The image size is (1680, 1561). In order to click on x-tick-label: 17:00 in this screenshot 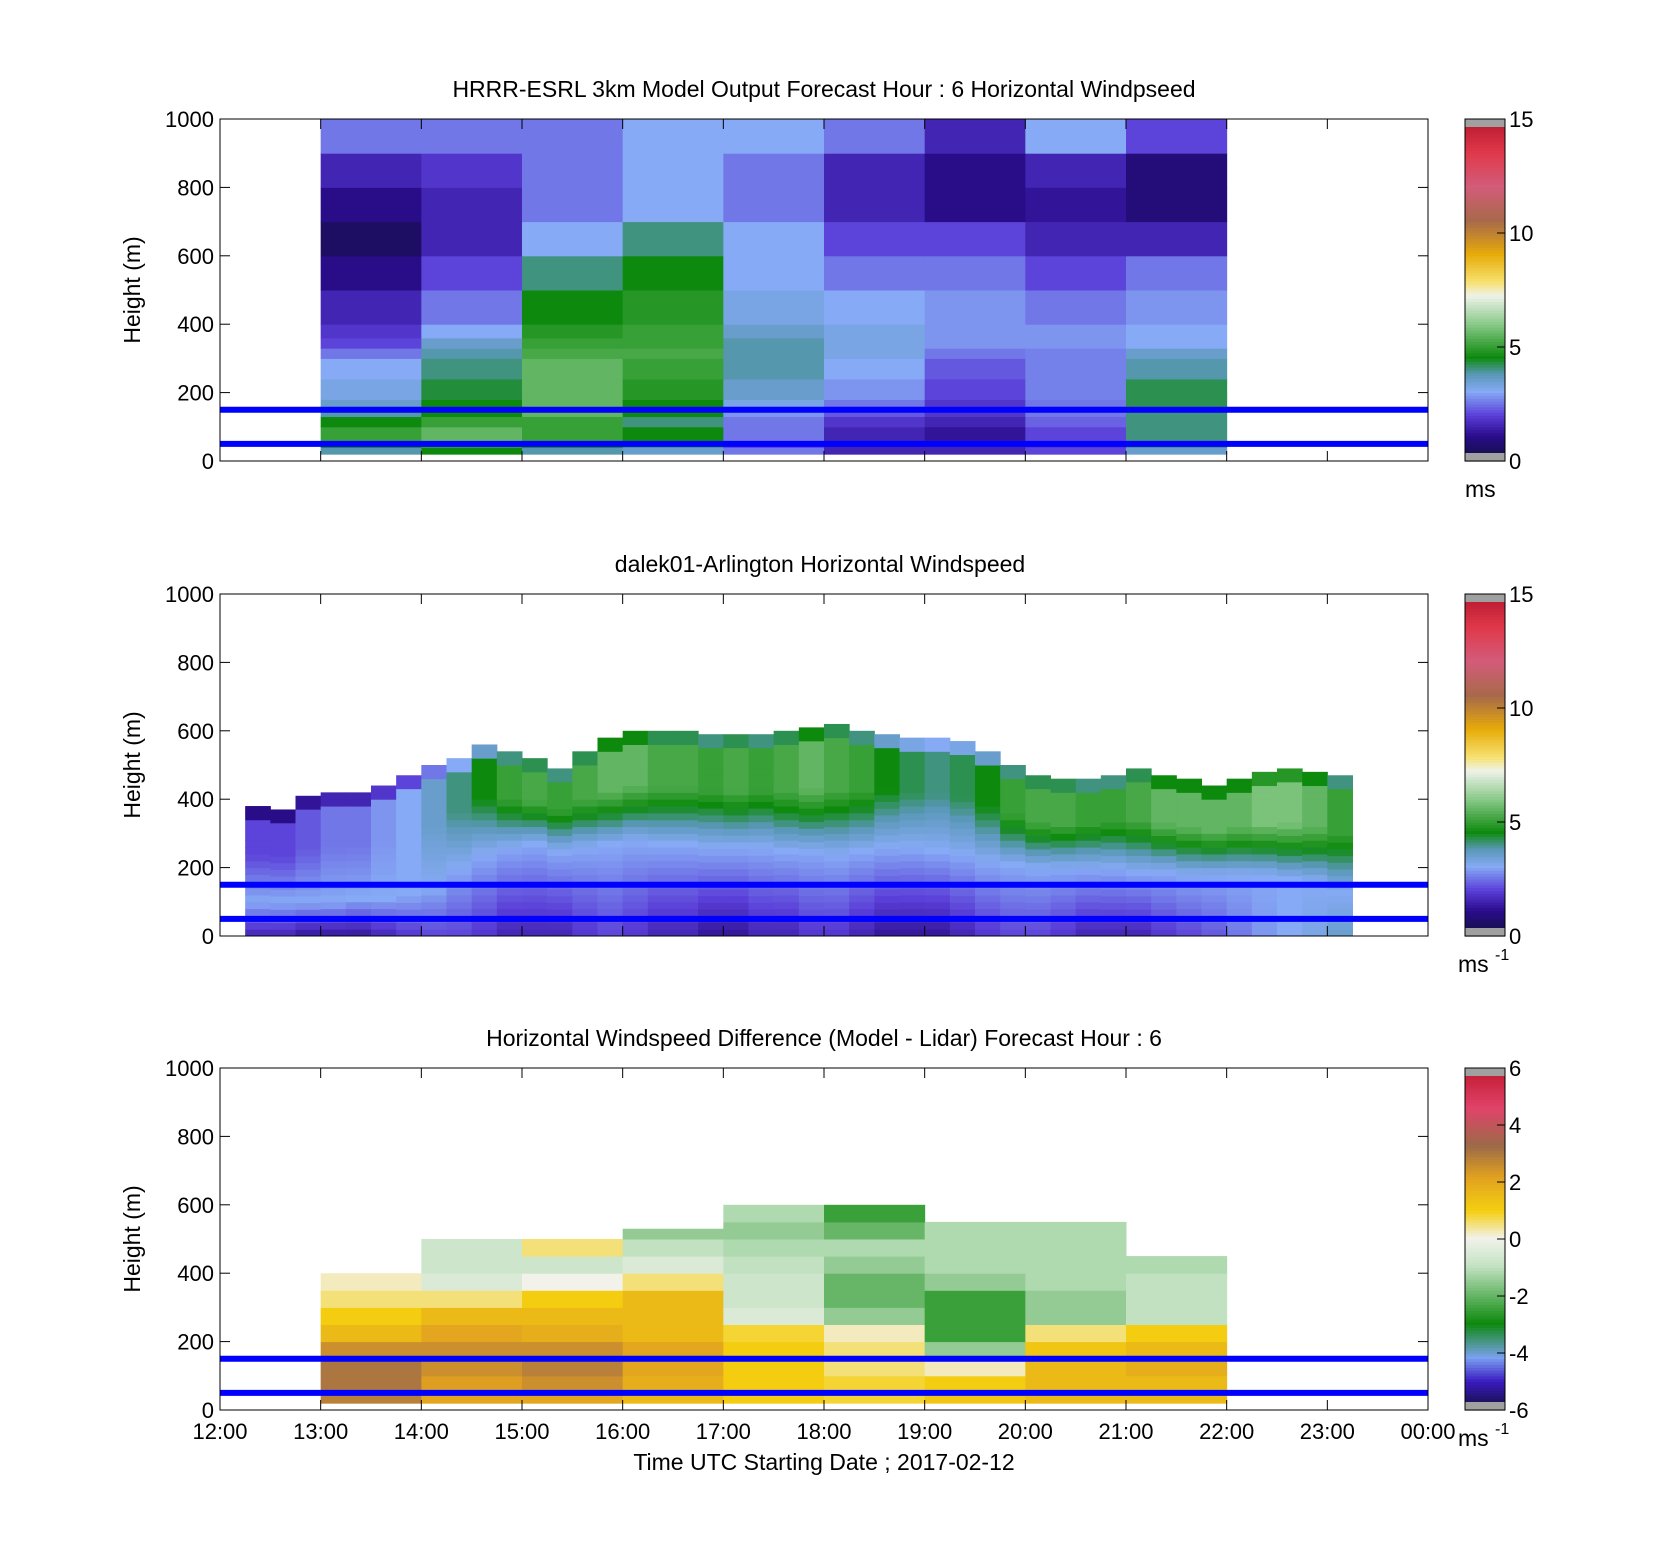, I will do `click(723, 1431)`.